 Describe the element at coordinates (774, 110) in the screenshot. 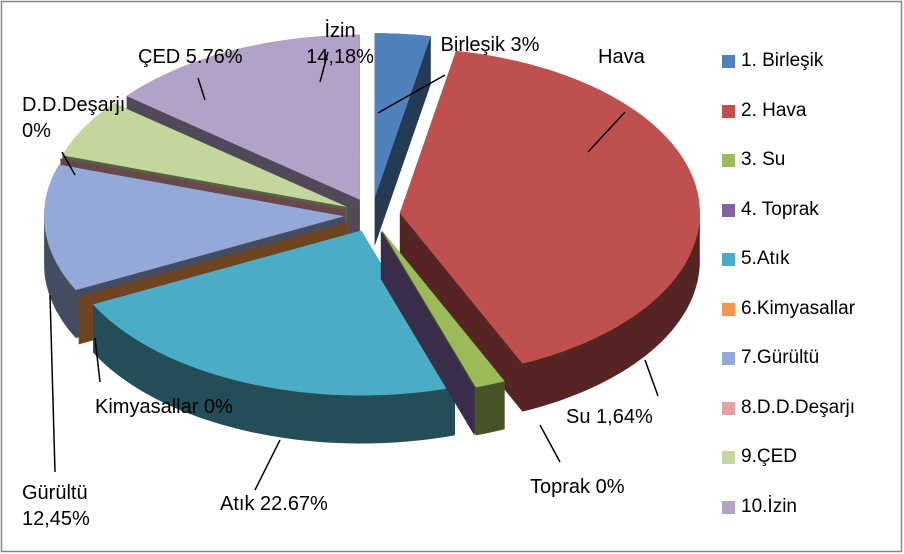

I see `legend-label: 2. Hava` at that location.